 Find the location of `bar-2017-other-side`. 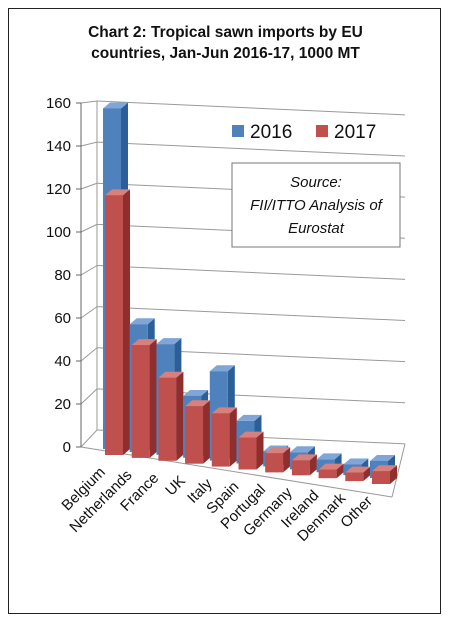

bar-2017-other-side is located at coordinates (393, 474).